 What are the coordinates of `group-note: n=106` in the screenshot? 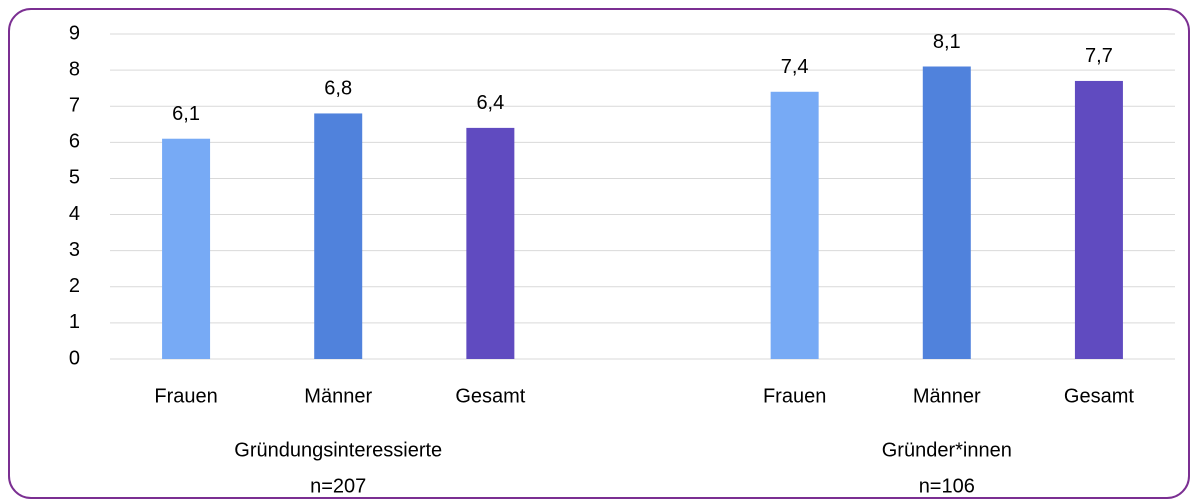 It's located at (947, 486).